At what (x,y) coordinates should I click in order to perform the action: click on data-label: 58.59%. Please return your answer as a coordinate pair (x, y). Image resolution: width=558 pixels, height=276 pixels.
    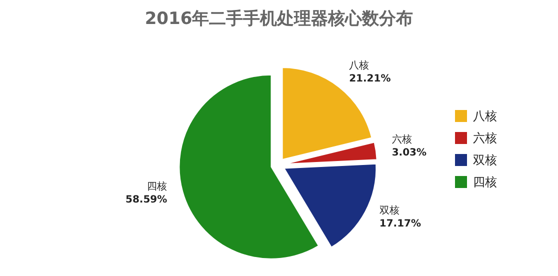
    Looking at the image, I should click on (147, 200).